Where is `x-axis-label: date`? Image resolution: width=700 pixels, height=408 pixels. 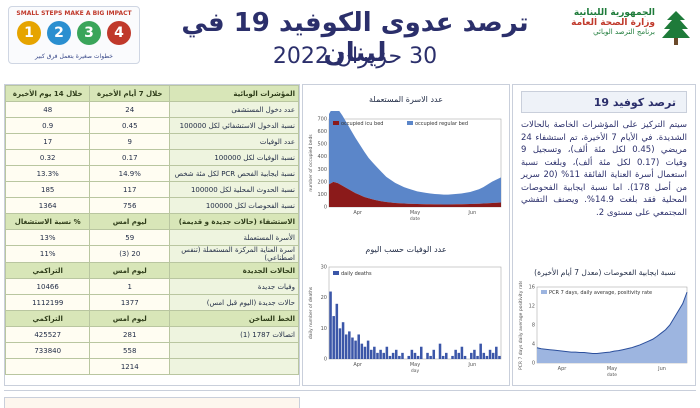
x-axis-label: date is located at coordinates (612, 375).